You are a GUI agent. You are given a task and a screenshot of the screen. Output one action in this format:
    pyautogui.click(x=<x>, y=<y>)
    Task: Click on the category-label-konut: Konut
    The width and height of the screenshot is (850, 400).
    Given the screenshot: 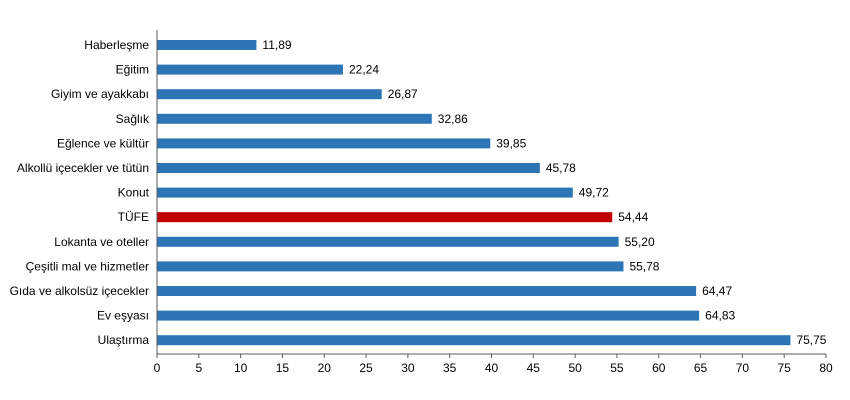 What is the action you would take?
    pyautogui.click(x=134, y=193)
    